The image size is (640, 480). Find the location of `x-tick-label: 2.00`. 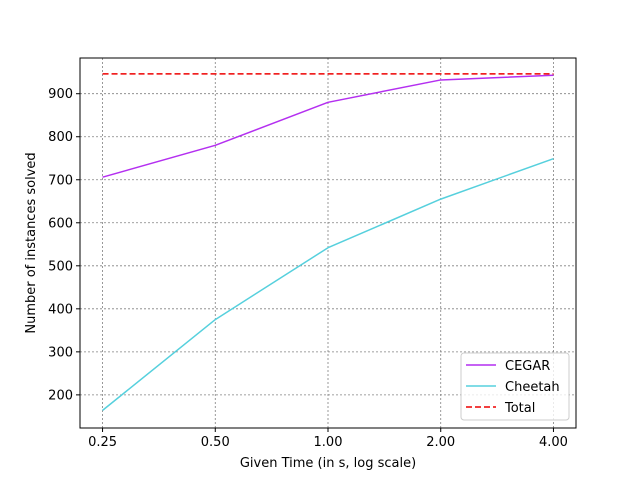

x-tick-label: 2.00 is located at coordinates (440, 442).